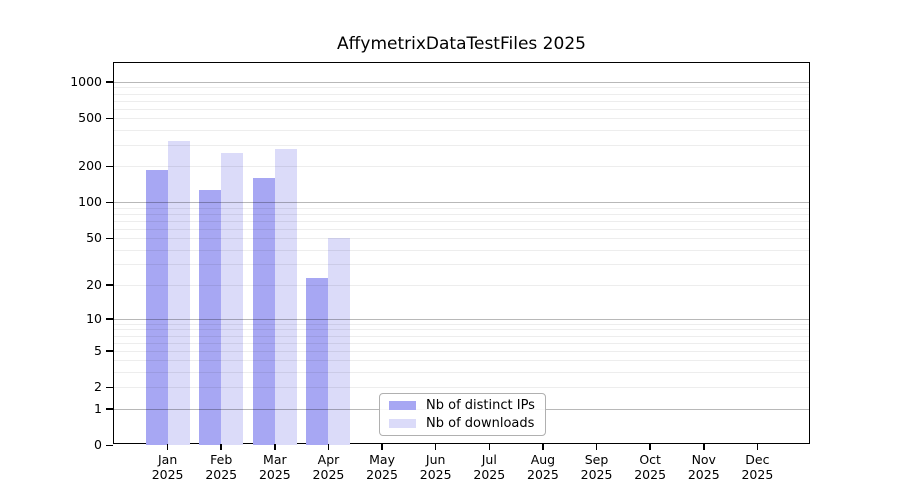  What do you see at coordinates (90, 202) in the screenshot?
I see `y-tick-label-100: 100` at bounding box center [90, 202].